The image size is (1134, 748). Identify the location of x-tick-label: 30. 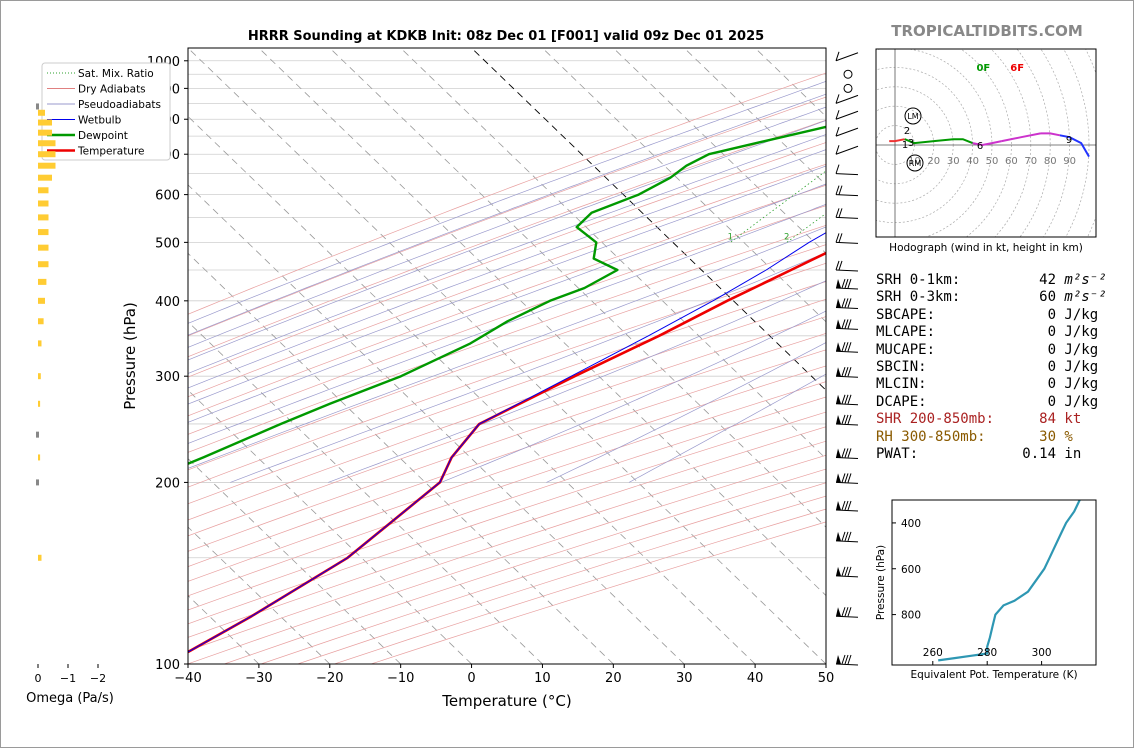
(684, 678).